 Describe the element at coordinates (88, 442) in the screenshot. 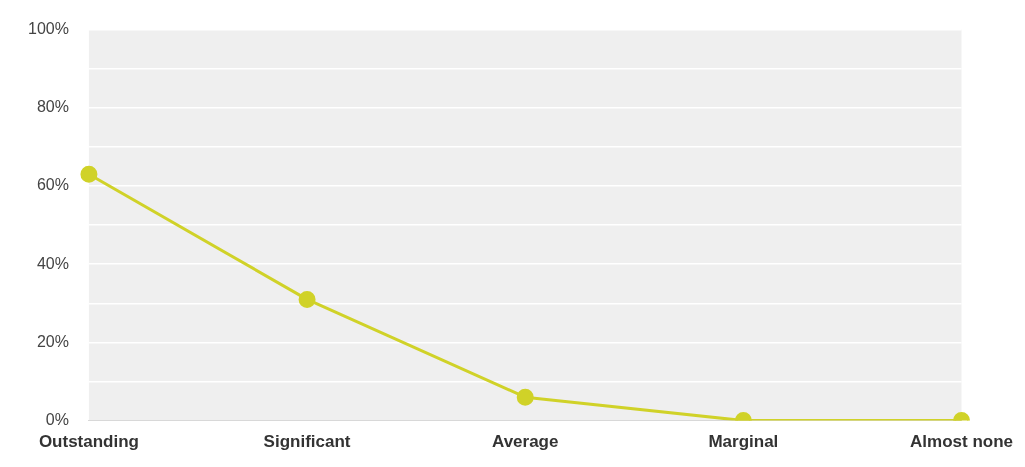

I see `x-tick-label: Outstanding` at that location.